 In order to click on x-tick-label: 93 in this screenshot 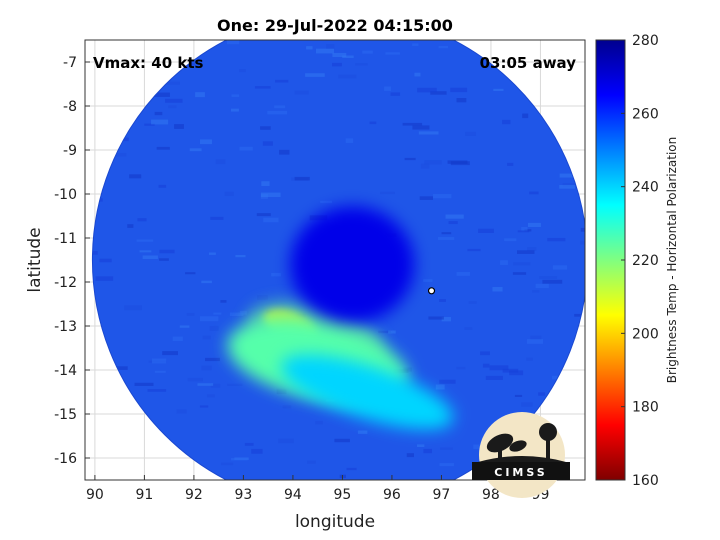, I will do `click(244, 495)`.